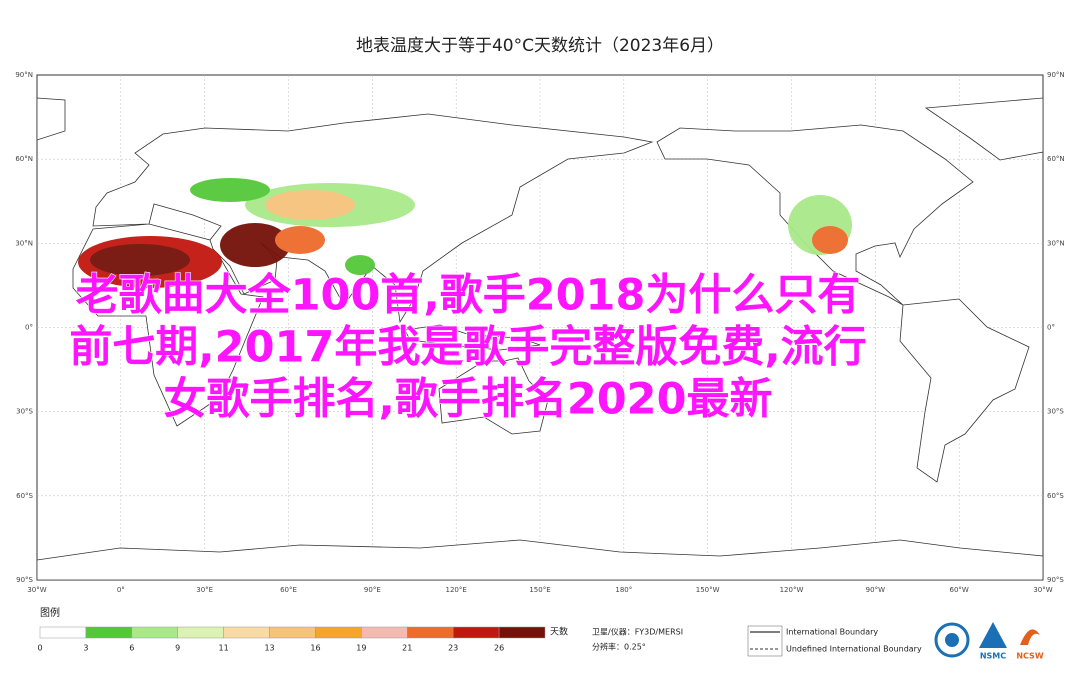 This screenshot has height=684, width=1080. I want to click on satellite: 卫星/仪器：FY3D/MERSI, so click(637, 632).